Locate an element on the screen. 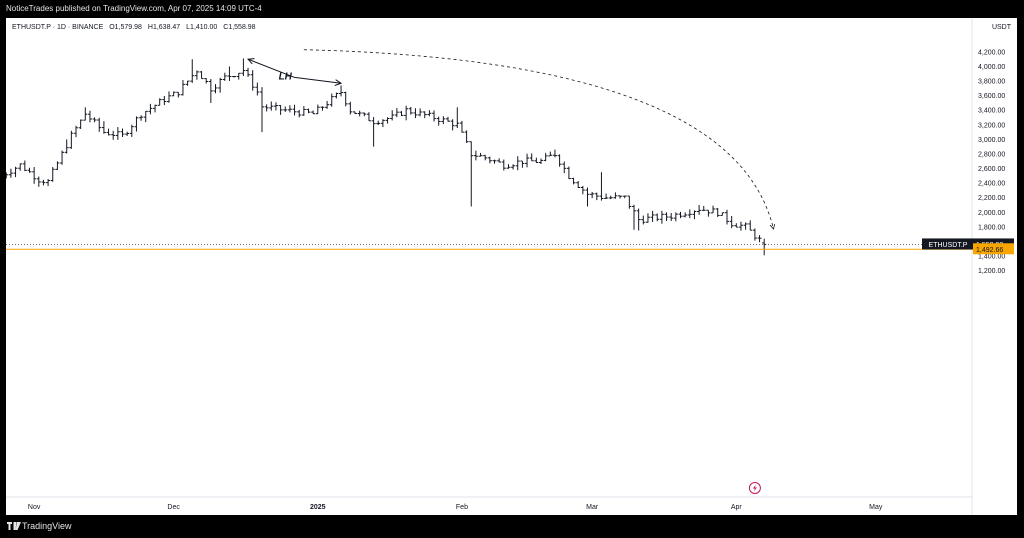 The image size is (1024, 538). lightning-icon is located at coordinates (754, 488).